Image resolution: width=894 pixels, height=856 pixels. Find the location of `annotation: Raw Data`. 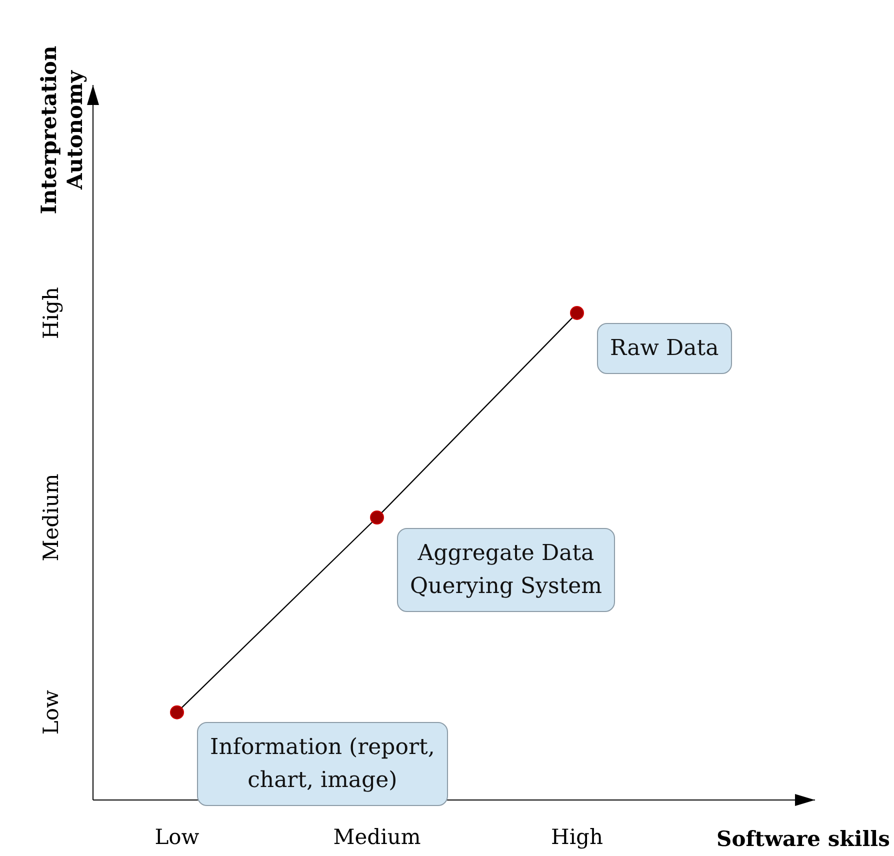

annotation: Raw Data is located at coordinates (664, 348).